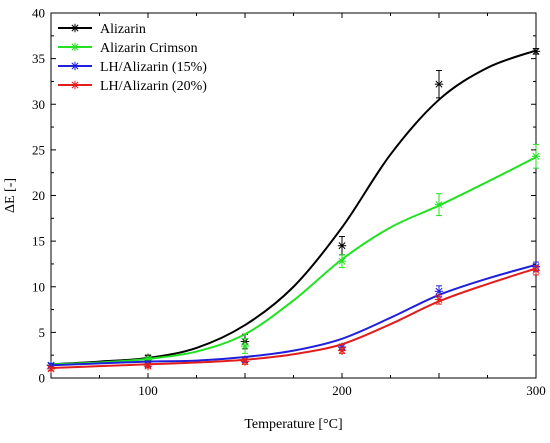  Describe the element at coordinates (10, 195) in the screenshot. I see `y-axis-label: ΔE [-]` at that location.